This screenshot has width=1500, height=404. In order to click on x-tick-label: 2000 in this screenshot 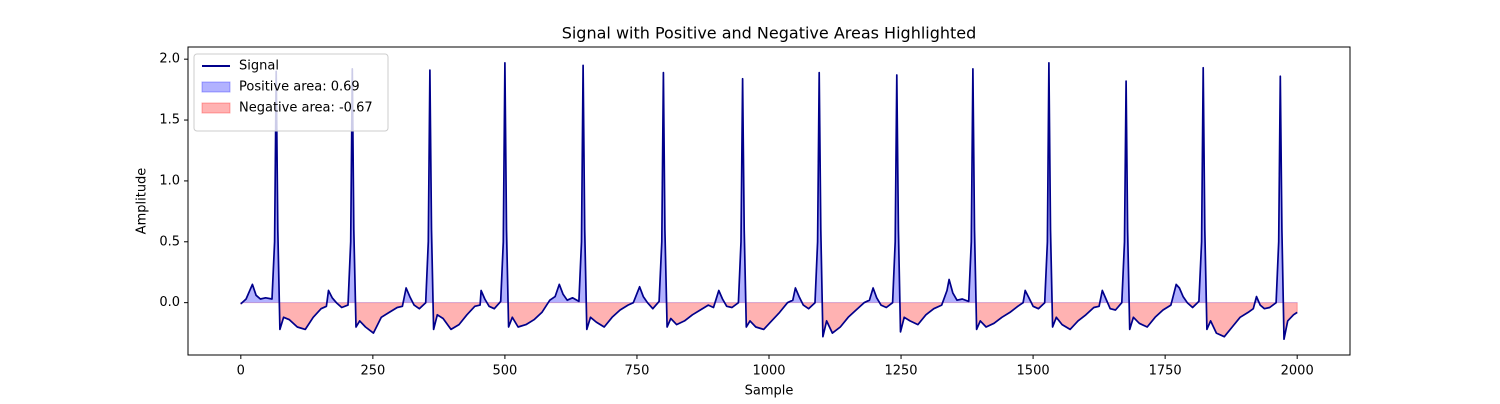, I will do `click(1297, 371)`.